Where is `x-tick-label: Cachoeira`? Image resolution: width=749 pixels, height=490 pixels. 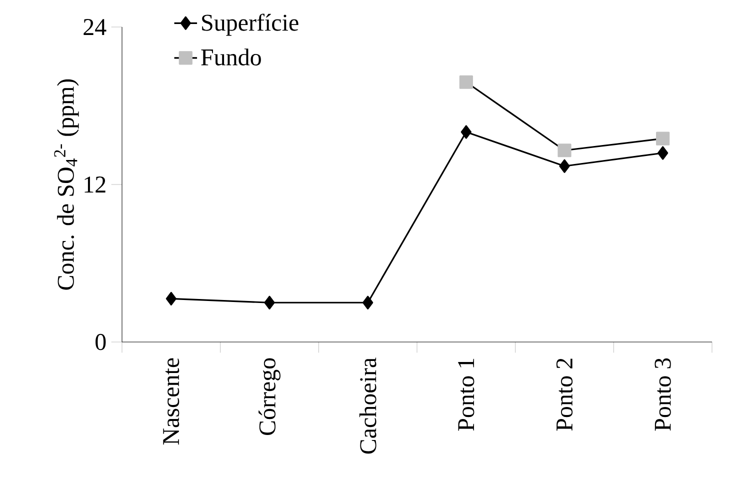
x-tick-label: Cachoeira is located at coordinates (367, 406).